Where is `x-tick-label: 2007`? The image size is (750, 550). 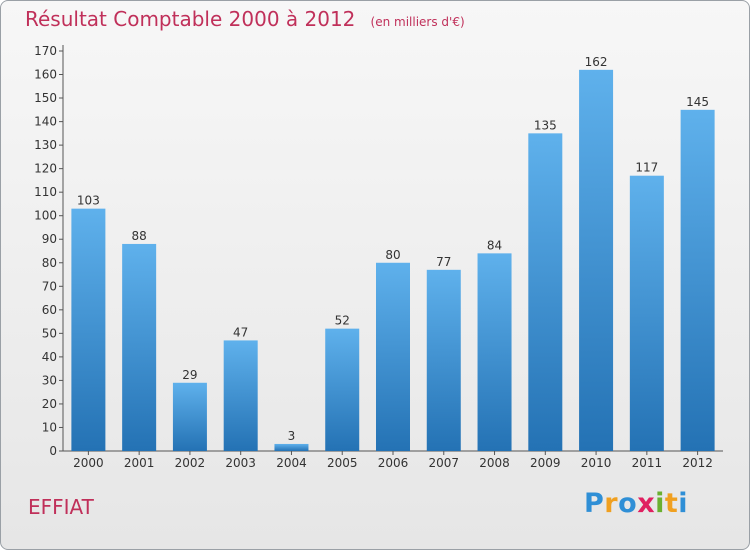
x-tick-label: 2007 is located at coordinates (443, 463).